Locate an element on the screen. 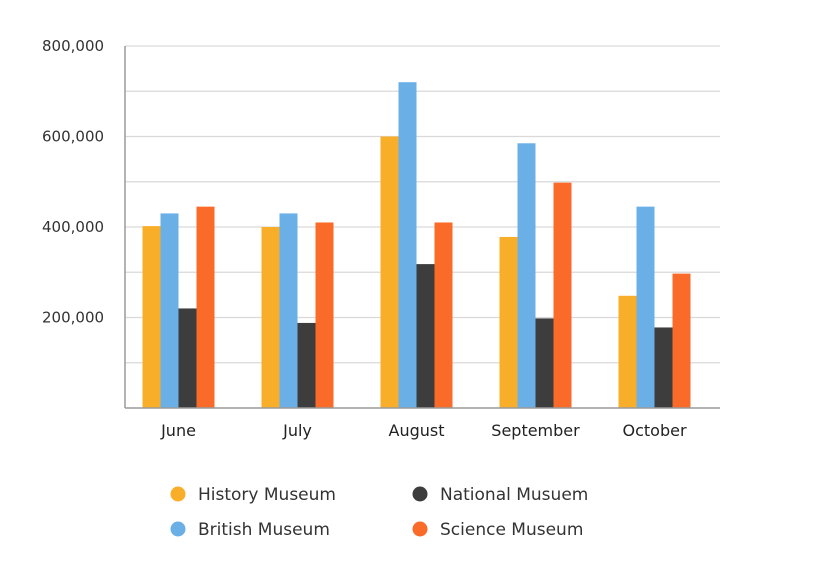  legend-label: British Museum is located at coordinates (264, 530).